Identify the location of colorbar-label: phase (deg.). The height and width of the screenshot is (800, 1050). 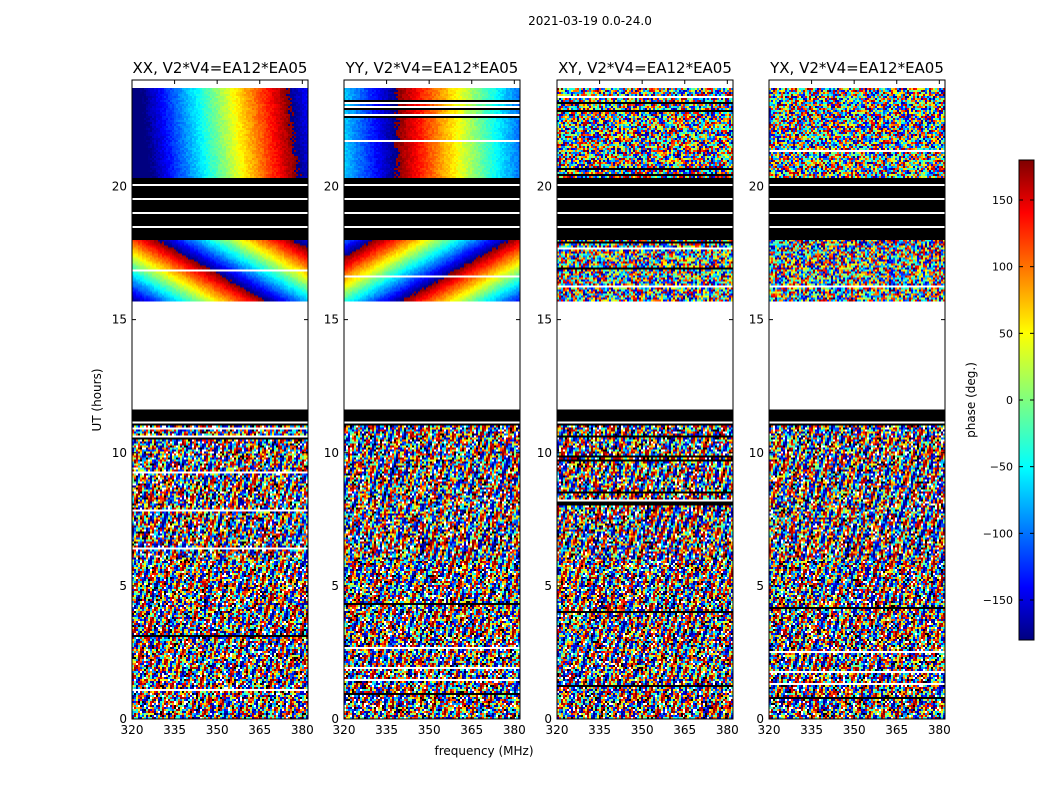
(971, 400).